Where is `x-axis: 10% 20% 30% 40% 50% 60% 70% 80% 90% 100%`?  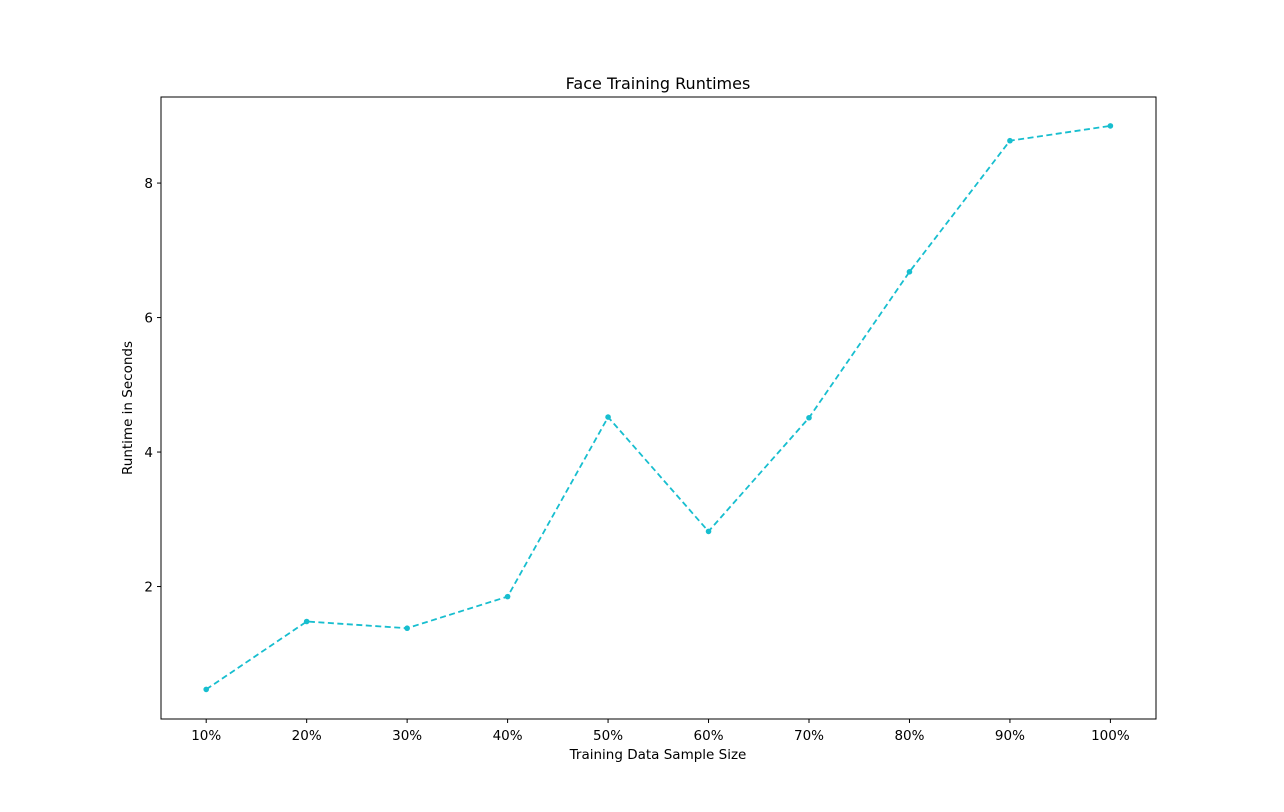 x-axis: 10% 20% 30% 40% 50% 60% 70% 80% 90% 100% is located at coordinates (660, 731).